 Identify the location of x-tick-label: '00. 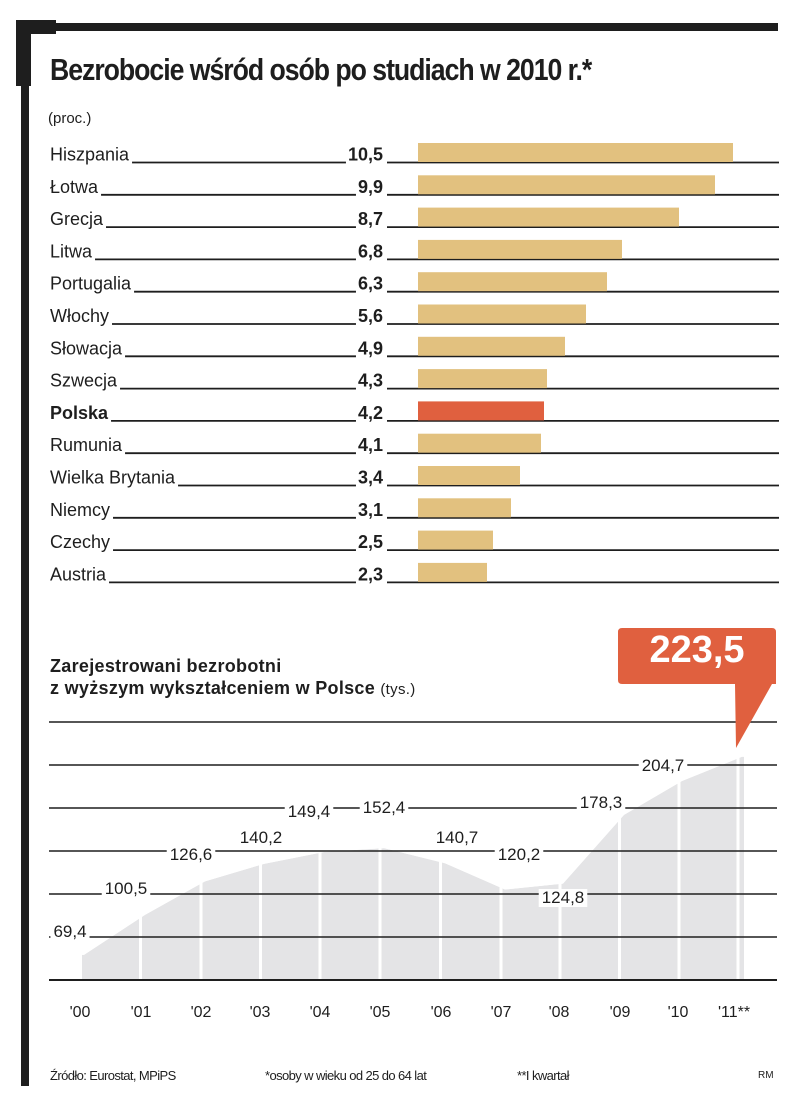
(80, 1012).